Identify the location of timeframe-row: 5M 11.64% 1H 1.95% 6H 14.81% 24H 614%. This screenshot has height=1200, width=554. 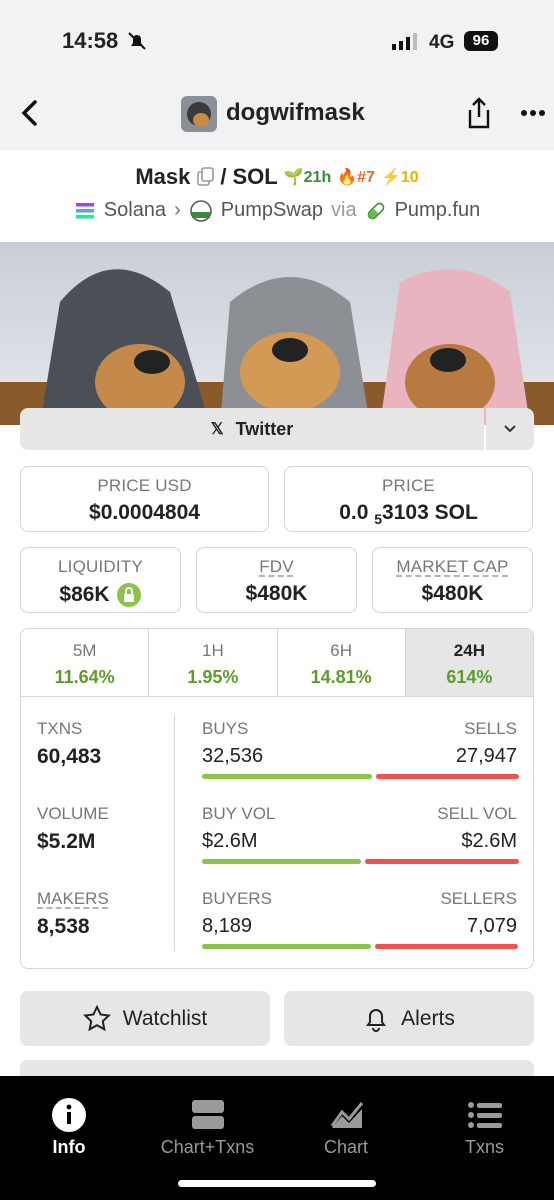
(277, 663).